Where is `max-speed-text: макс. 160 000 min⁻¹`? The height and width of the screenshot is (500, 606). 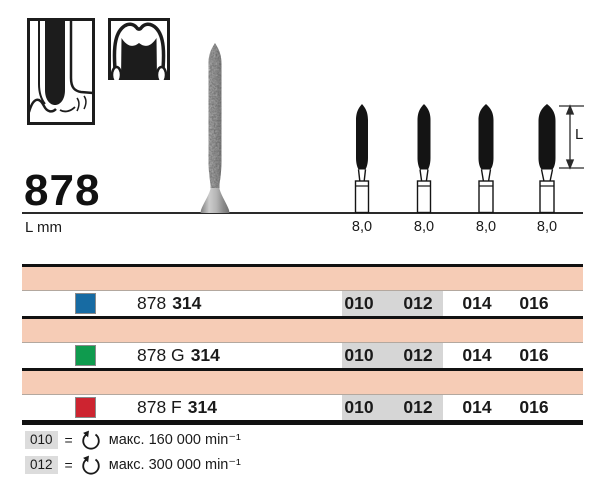
max-speed-text: макс. 160 000 min⁻¹ is located at coordinates (174, 440).